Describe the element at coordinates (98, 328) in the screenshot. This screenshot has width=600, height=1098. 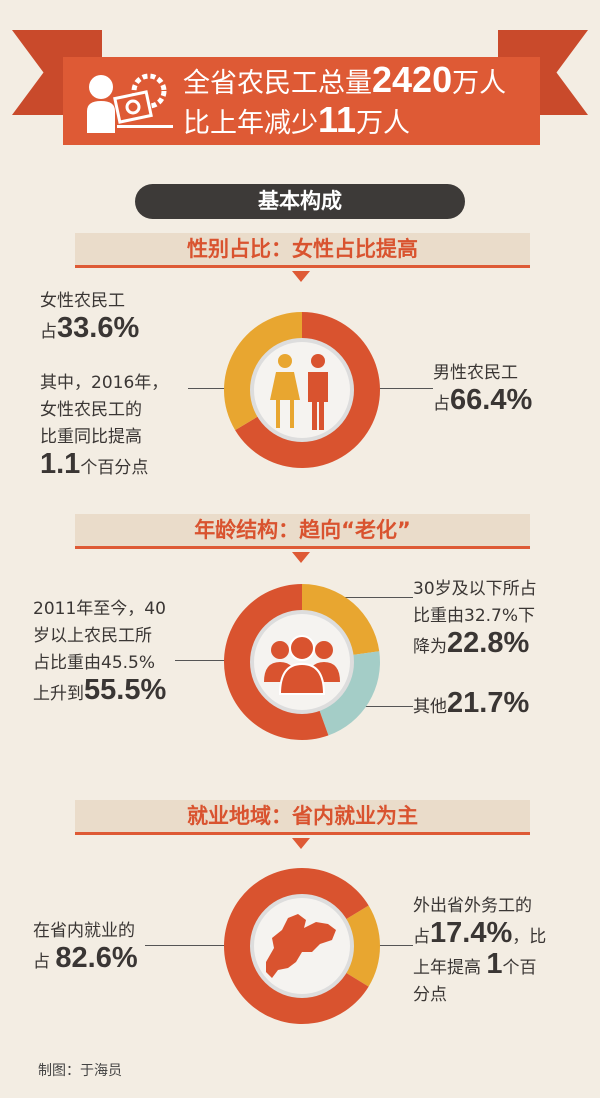
I see `female-value: 33.6%` at that location.